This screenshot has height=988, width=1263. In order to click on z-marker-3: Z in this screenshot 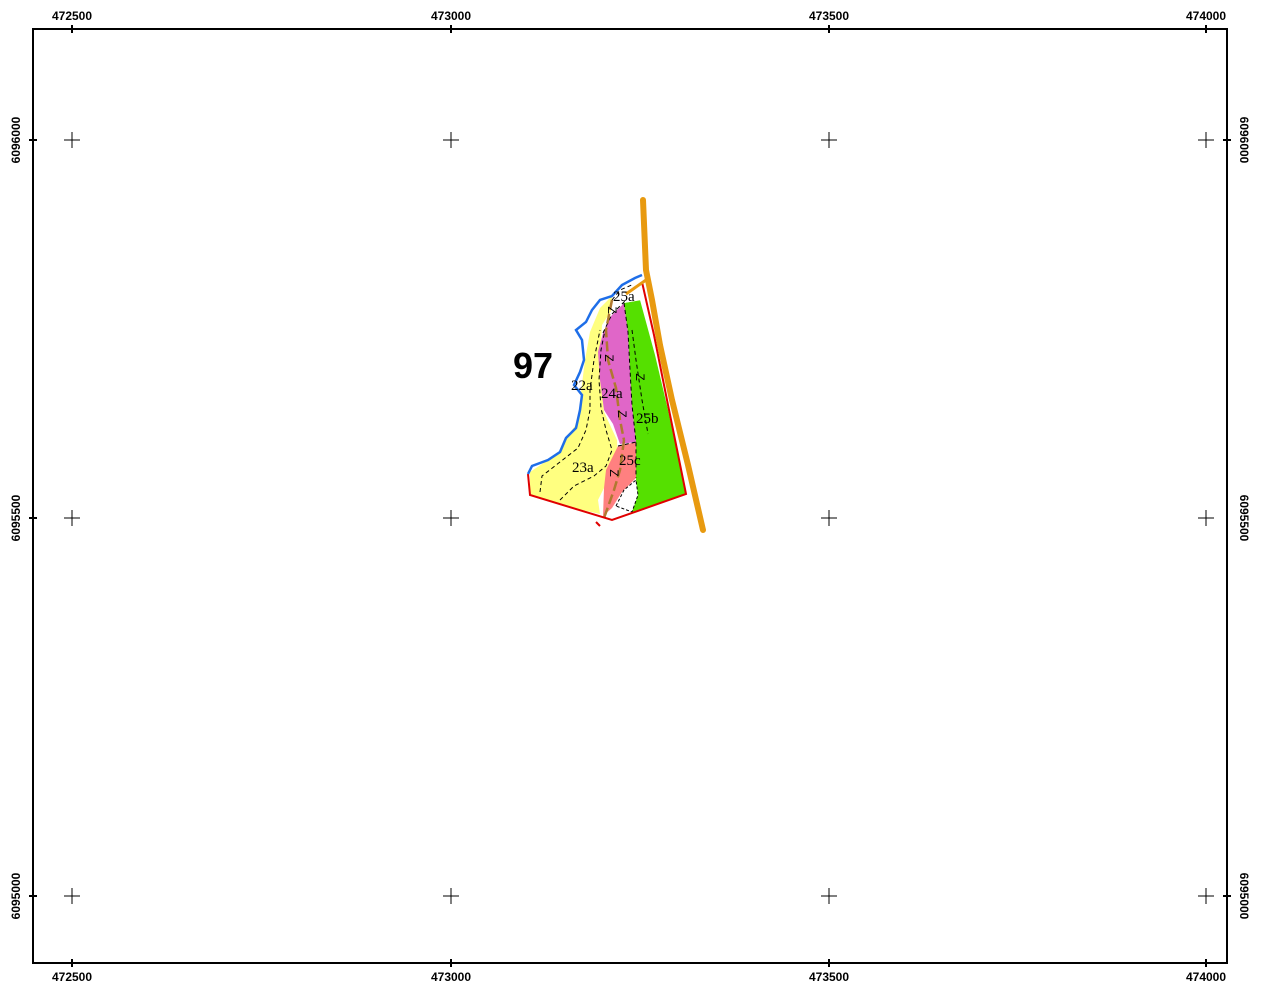, I will do `click(640, 376)`.